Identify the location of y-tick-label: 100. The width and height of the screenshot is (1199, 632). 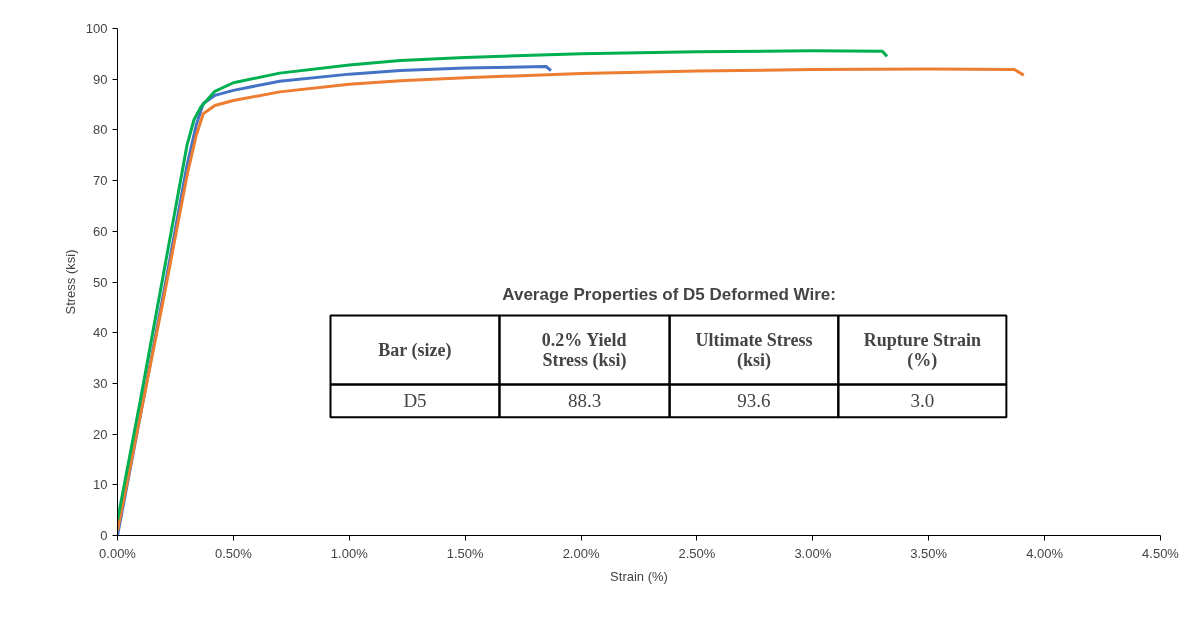
(96, 28).